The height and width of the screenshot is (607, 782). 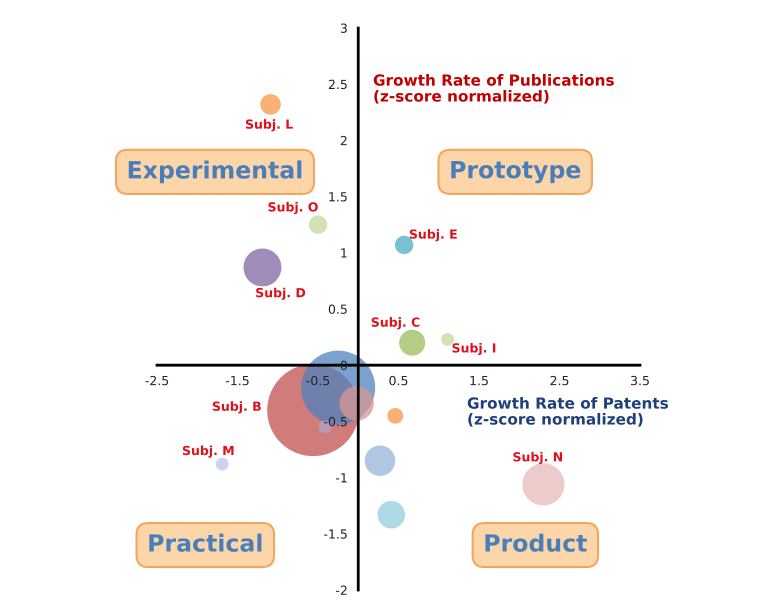 What do you see at coordinates (236, 407) in the screenshot?
I see `series-label: Subj. B` at bounding box center [236, 407].